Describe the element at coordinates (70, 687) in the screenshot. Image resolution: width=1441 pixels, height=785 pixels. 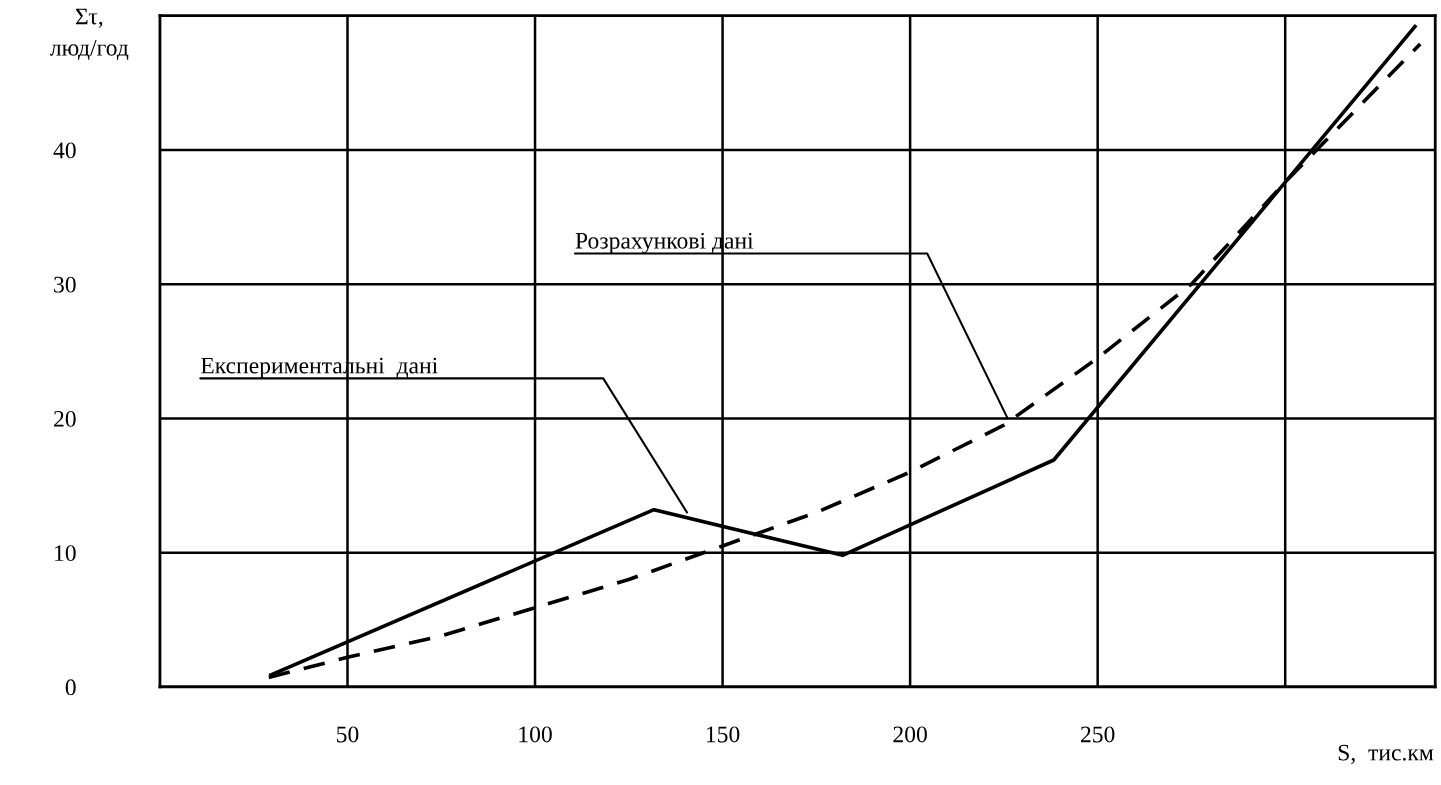
I see `y-tick-label: 0` at that location.